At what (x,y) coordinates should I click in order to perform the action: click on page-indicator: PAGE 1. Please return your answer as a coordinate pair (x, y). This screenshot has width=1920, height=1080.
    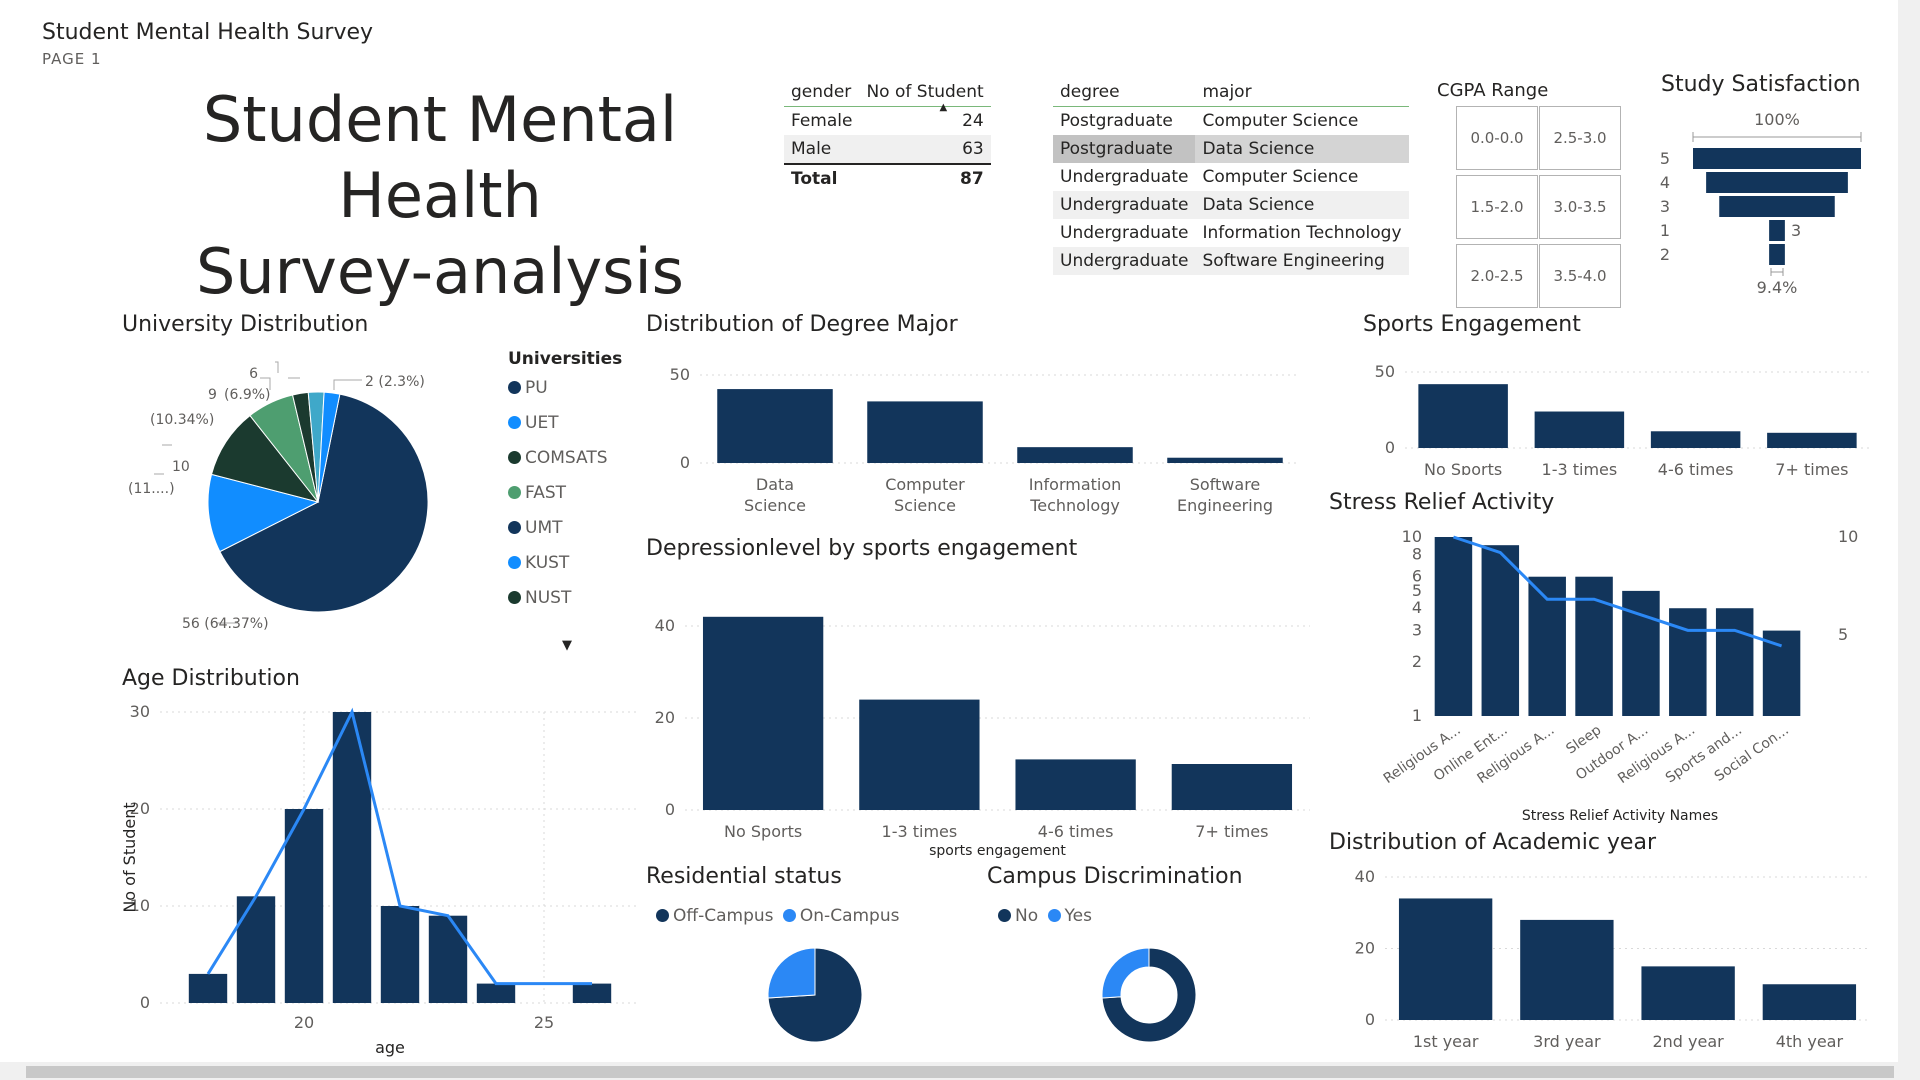
    Looking at the image, I should click on (72, 59).